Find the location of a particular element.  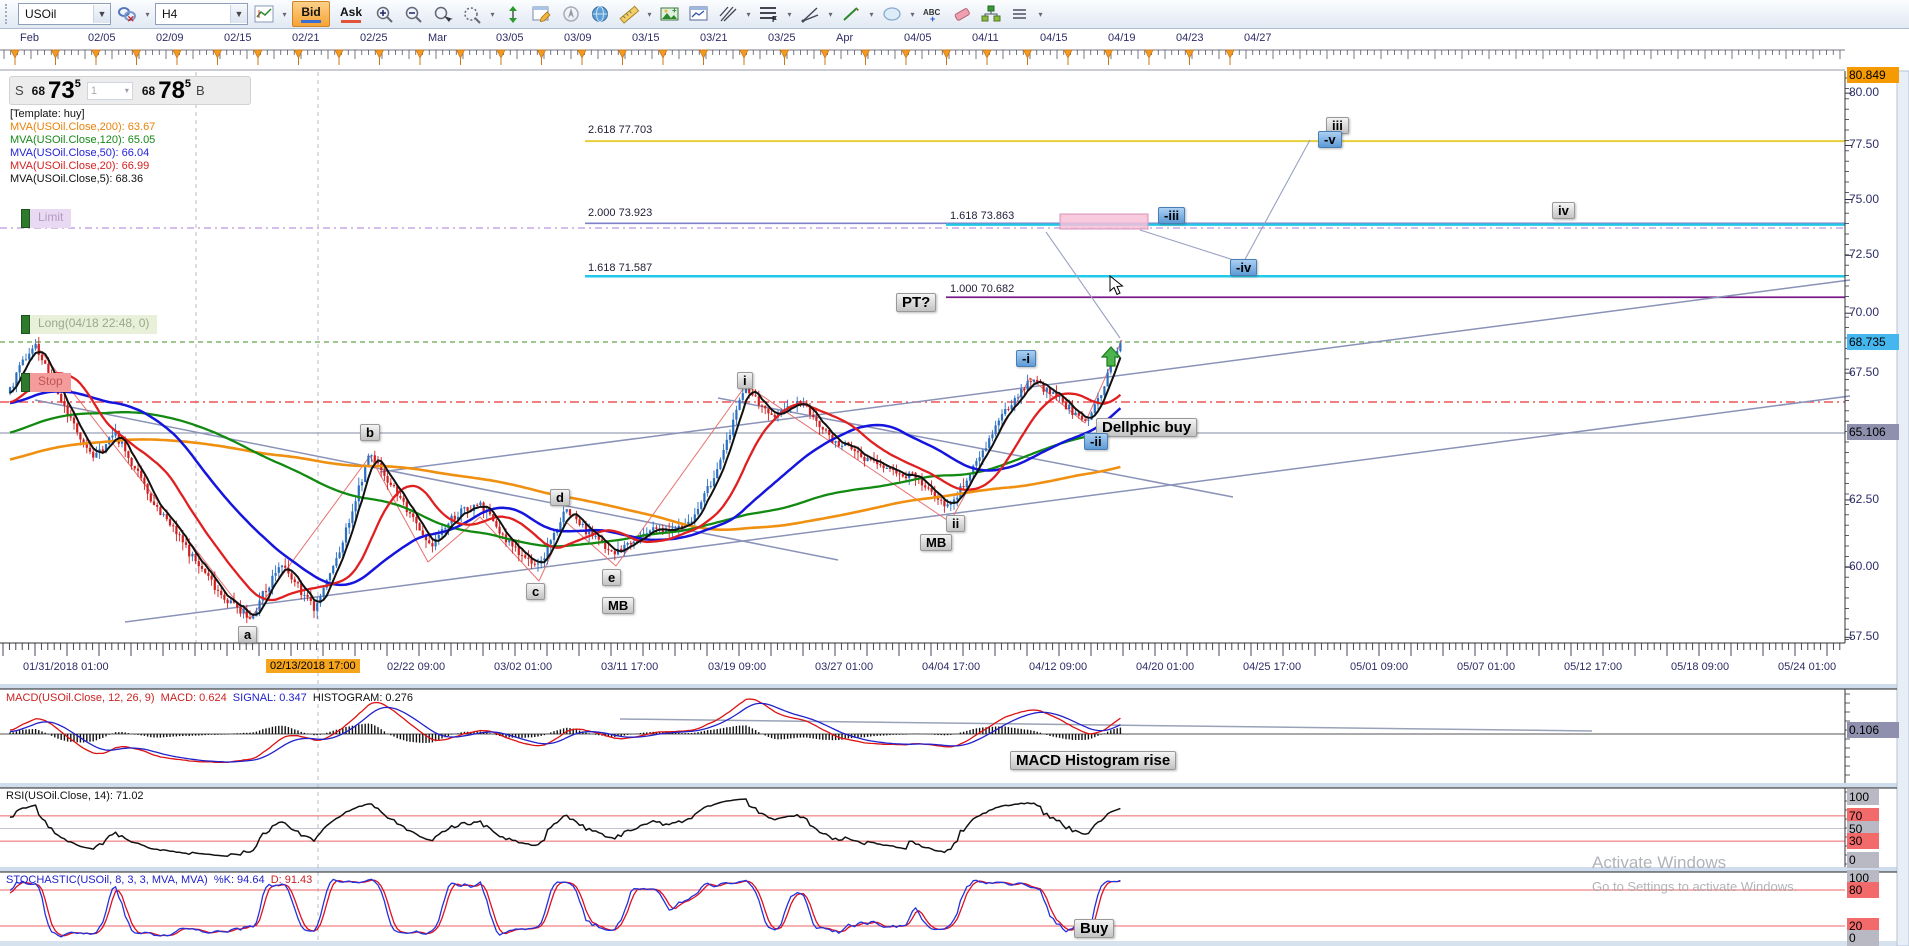

zoom-cursor-icon is located at coordinates (443, 14).